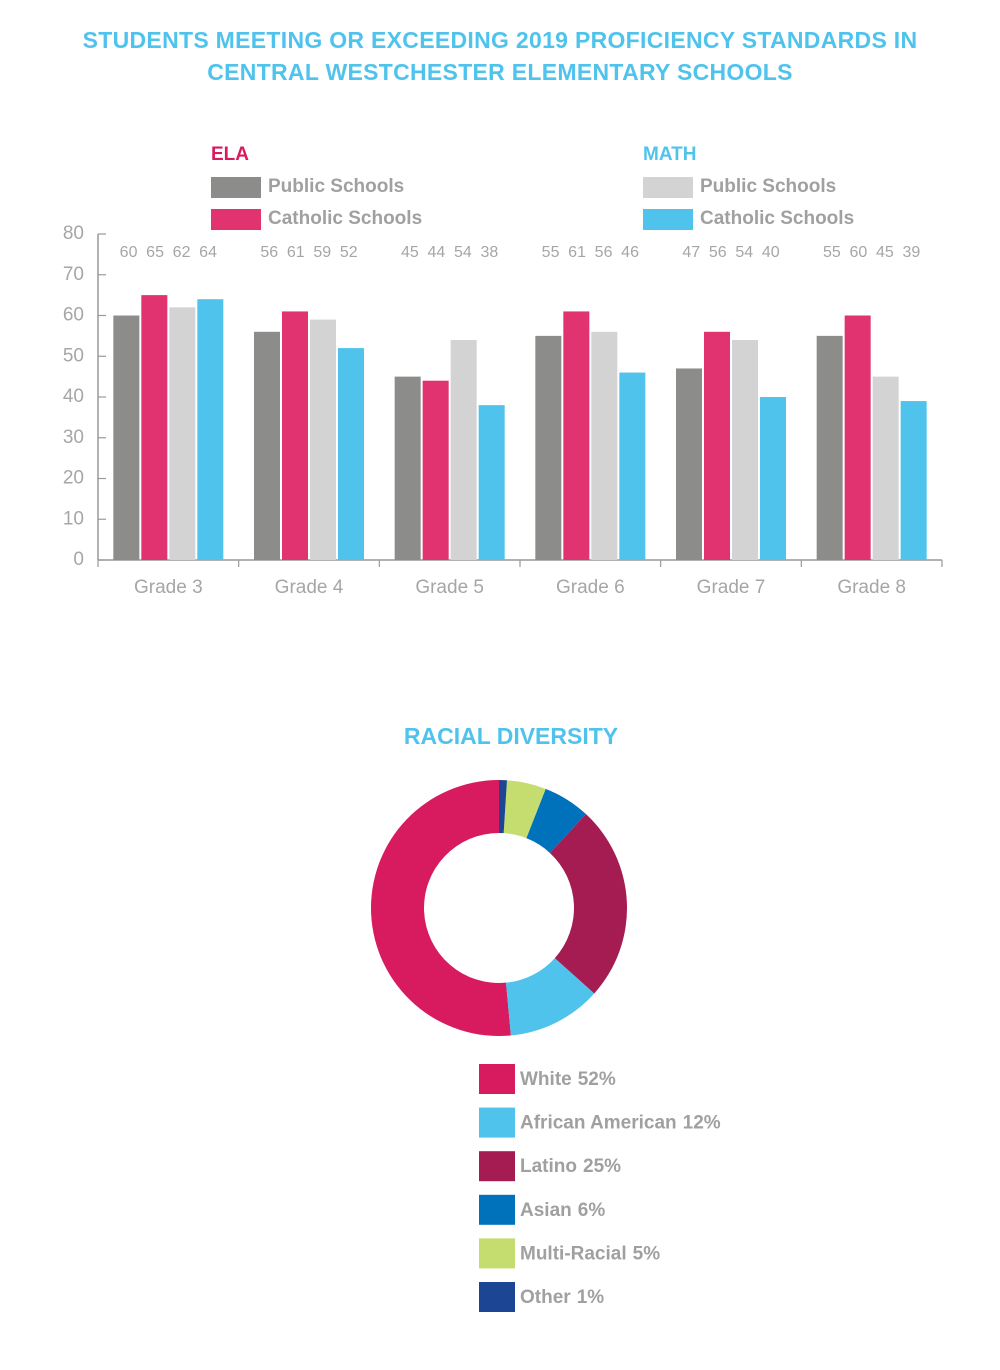 Image resolution: width=1000 pixels, height=1370 pixels. I want to click on data-label: 47, so click(691, 252).